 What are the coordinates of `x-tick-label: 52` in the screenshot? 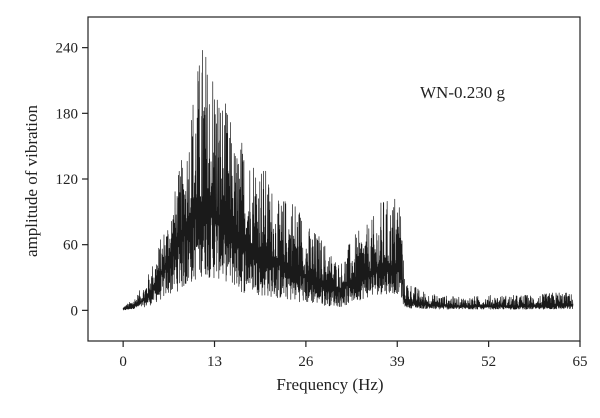 It's located at (488, 362).